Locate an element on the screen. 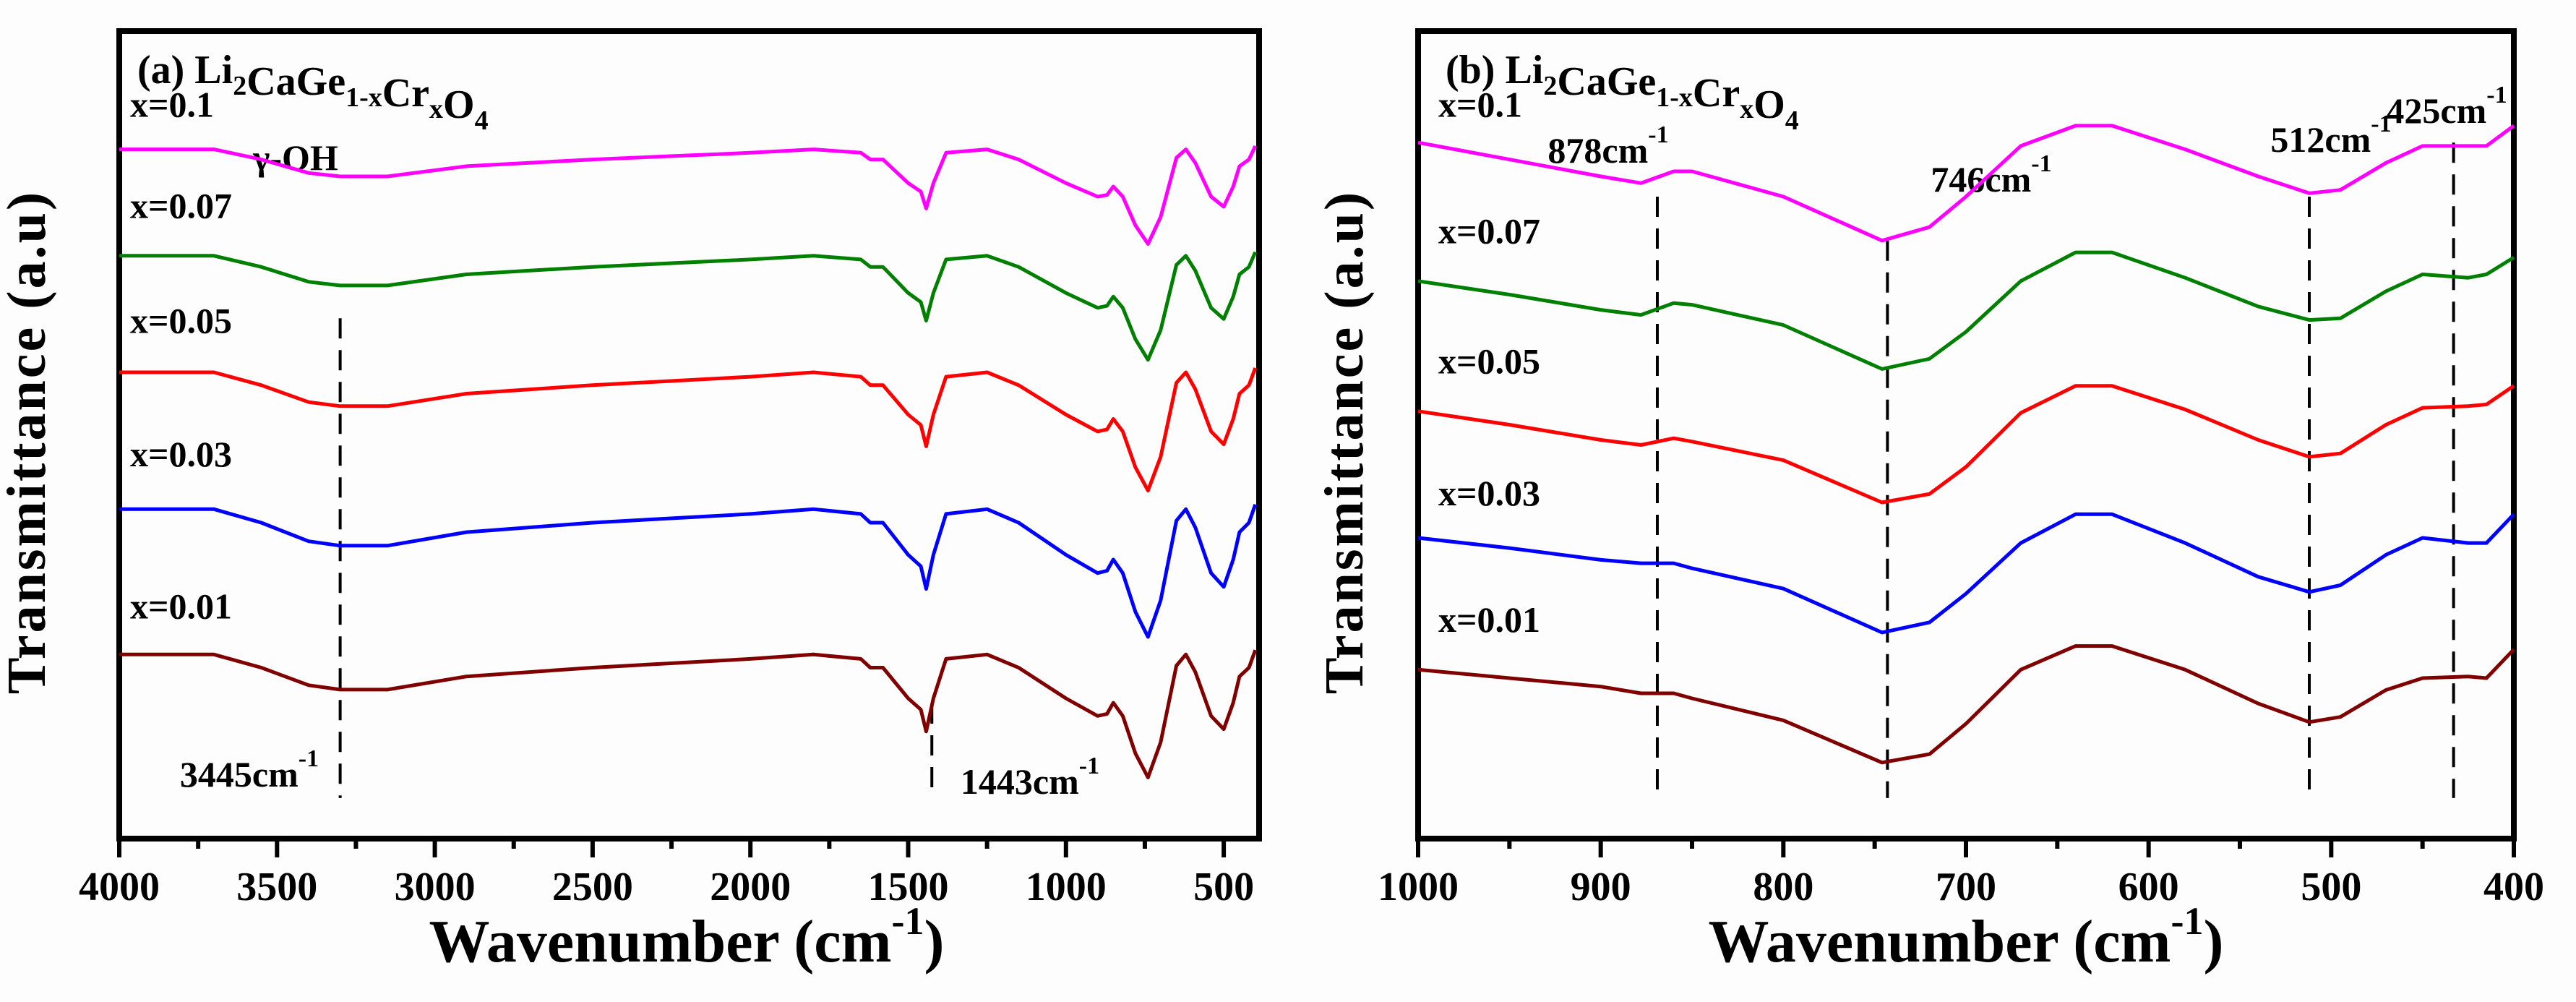 The width and height of the screenshot is (2576, 1002). peak-marker-value: 512cm is located at coordinates (2321, 139).